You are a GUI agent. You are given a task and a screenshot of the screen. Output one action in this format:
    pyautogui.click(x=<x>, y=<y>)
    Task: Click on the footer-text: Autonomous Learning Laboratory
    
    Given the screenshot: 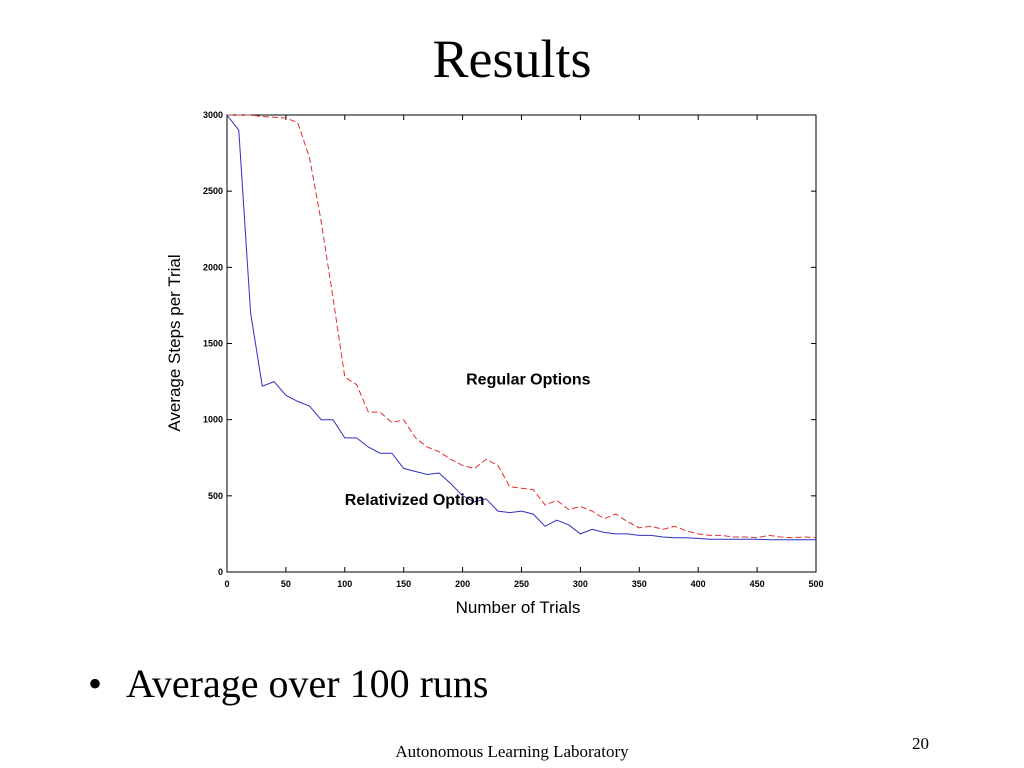 What is the action you would take?
    pyautogui.click(x=512, y=751)
    